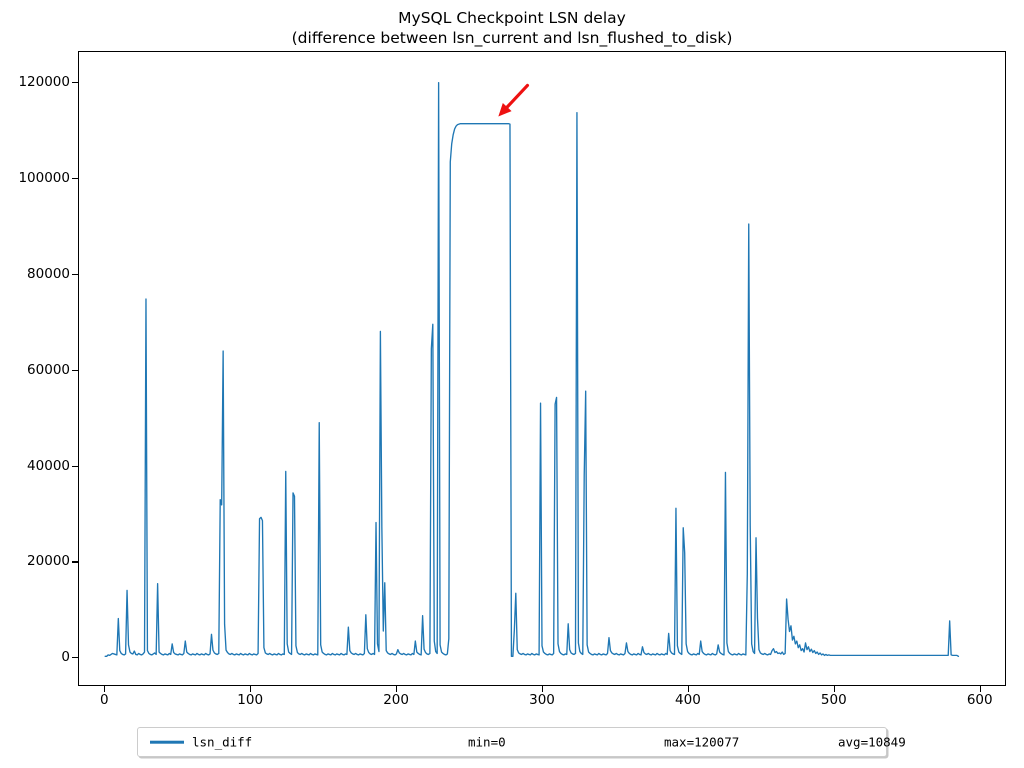 The width and height of the screenshot is (1024, 768). Describe the element at coordinates (222, 742) in the screenshot. I see `legend-label-lsn-diff: lsn_diff` at that location.